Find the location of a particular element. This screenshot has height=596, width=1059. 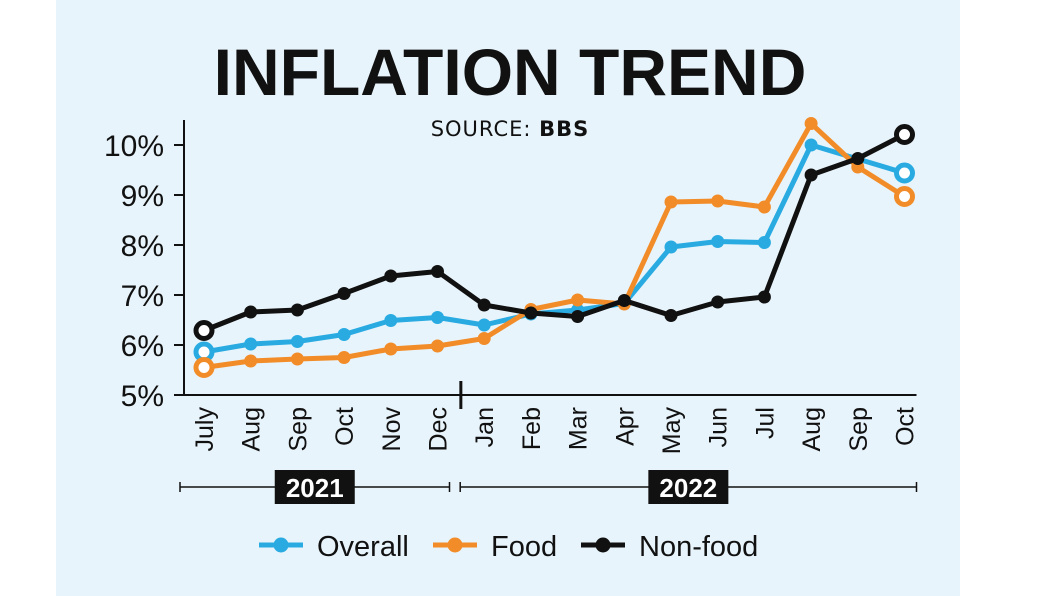

year-label: 2022 is located at coordinates (688, 488).